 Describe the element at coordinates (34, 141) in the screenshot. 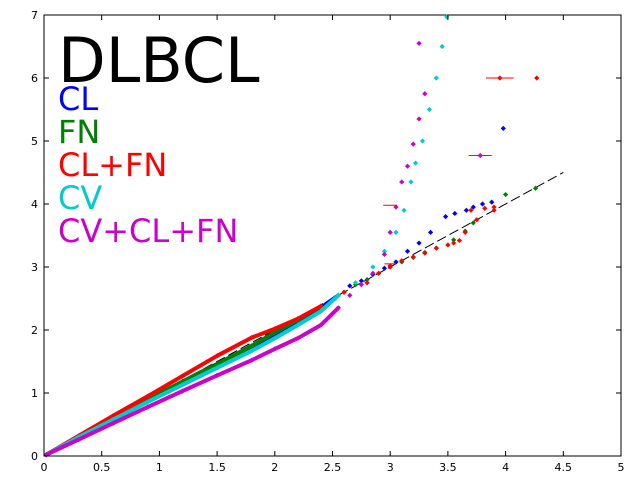

I see `y-tick-label: 5` at that location.